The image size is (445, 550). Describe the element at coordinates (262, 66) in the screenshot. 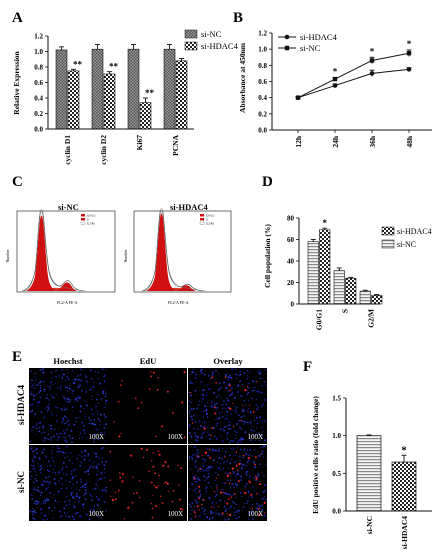

I see `panel-b-ytick-label-0-8: 0.8` at that location.